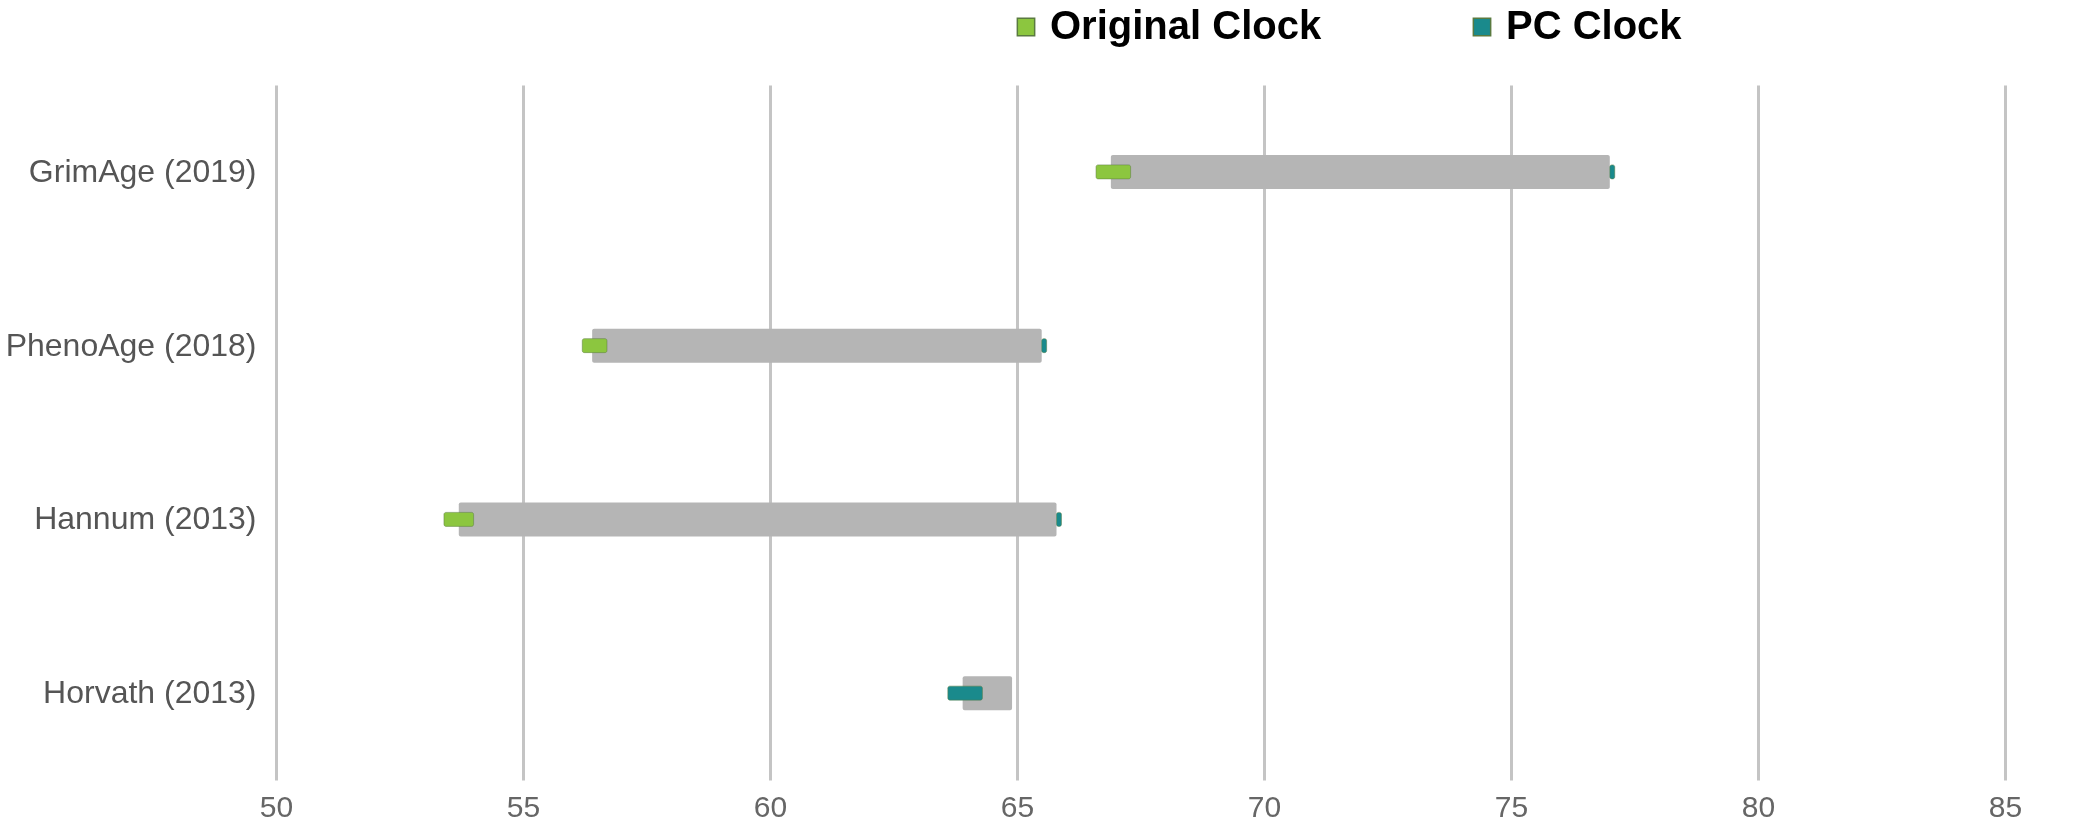 The height and width of the screenshot is (840, 2088). I want to click on x-tick-label: 65, so click(1017, 806).